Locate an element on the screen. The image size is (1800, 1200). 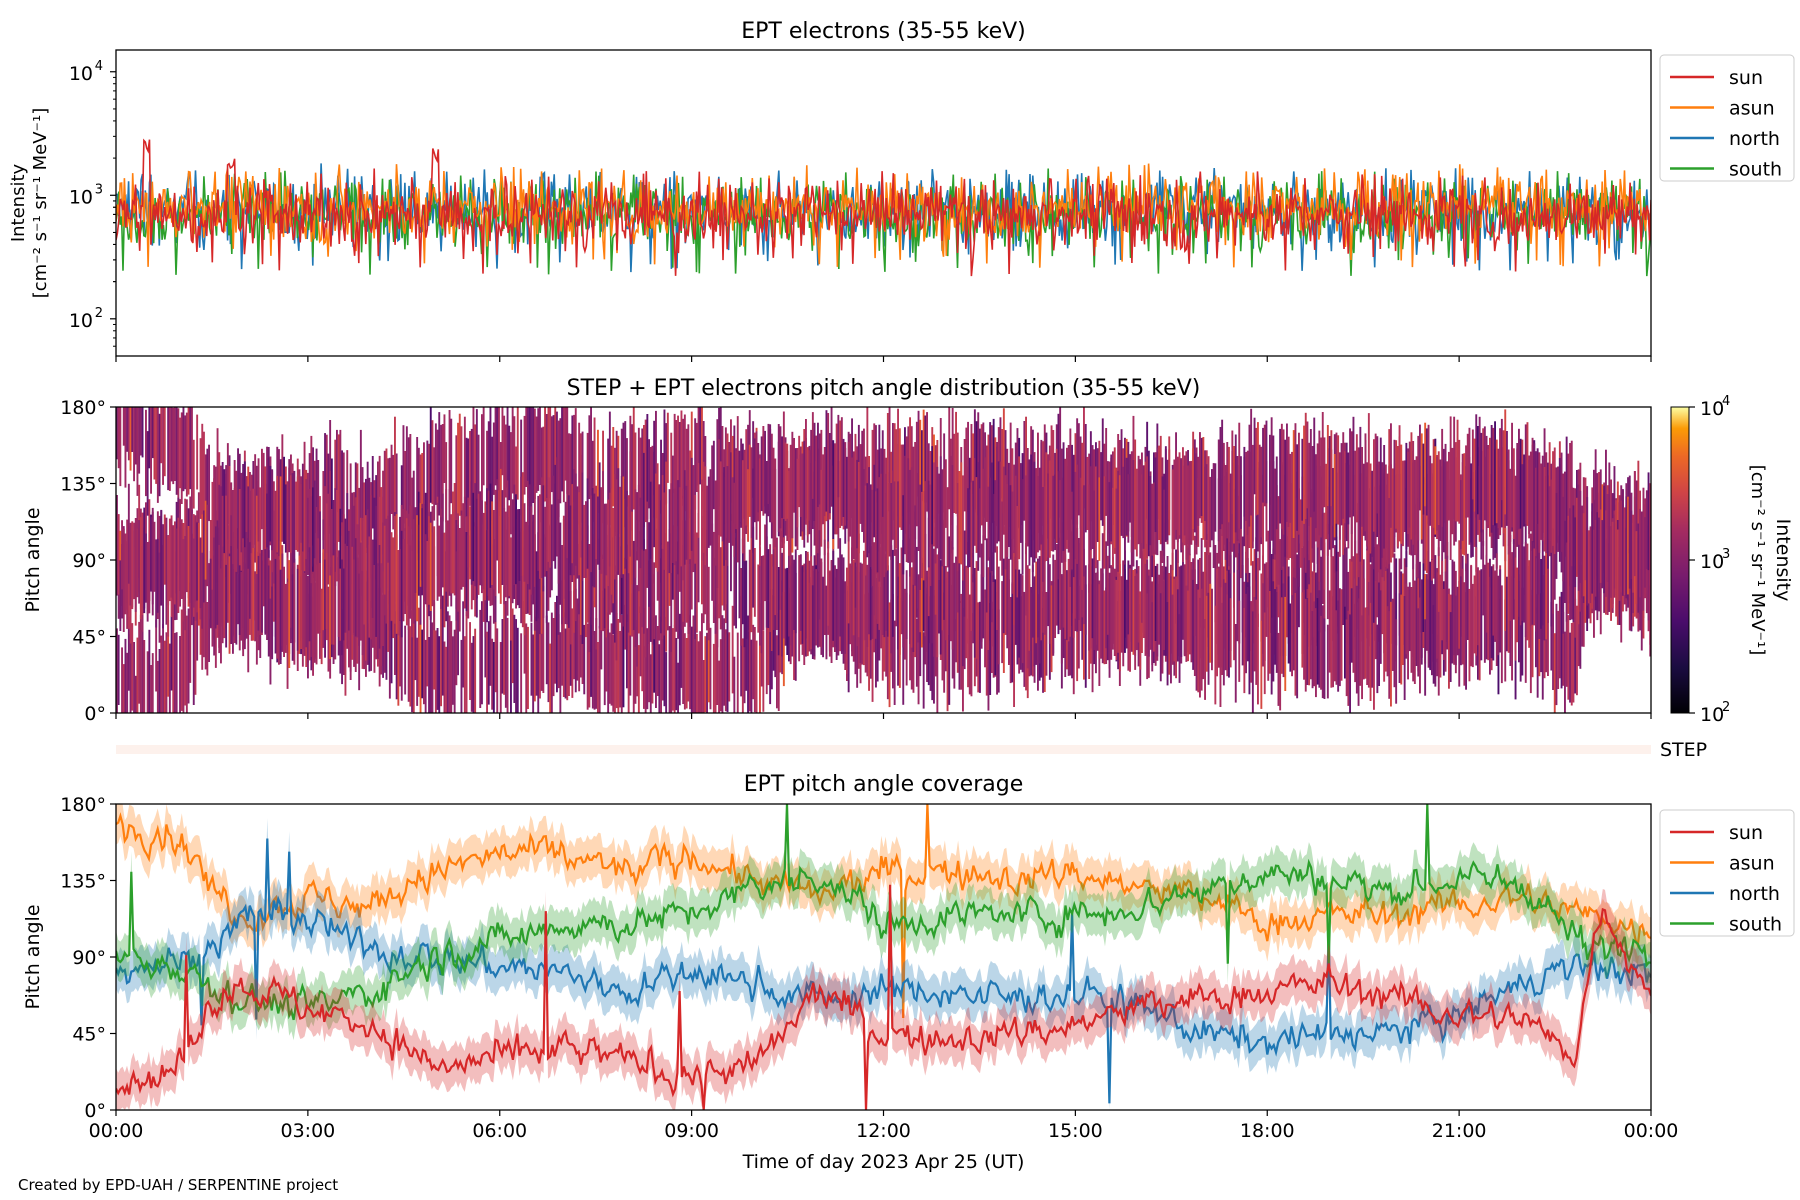
colorbar-tick-label: 10 is located at coordinates (1712, 409).